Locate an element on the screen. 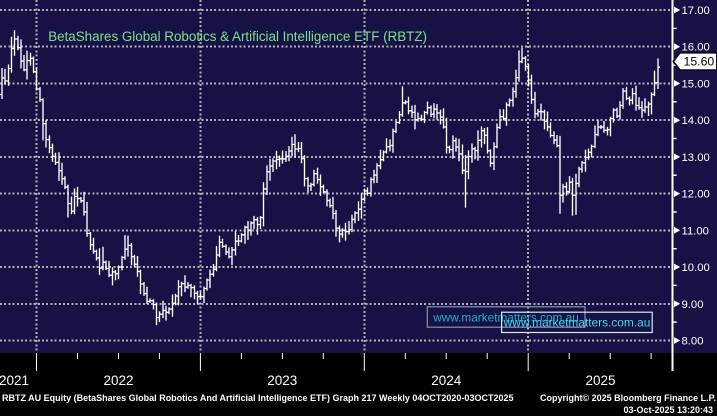 The image size is (717, 416). svg-text: 2023 is located at coordinates (282, 380).